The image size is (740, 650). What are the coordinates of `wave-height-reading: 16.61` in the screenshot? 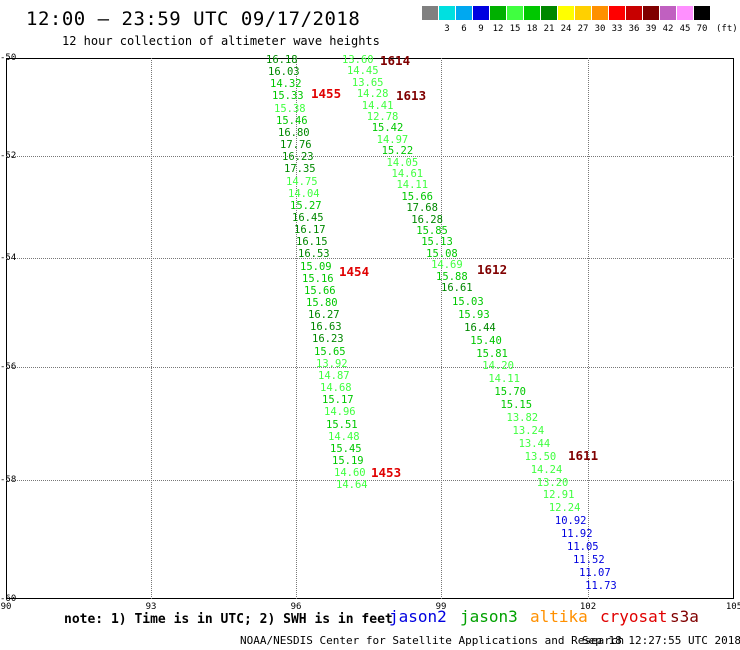 It's located at (457, 288).